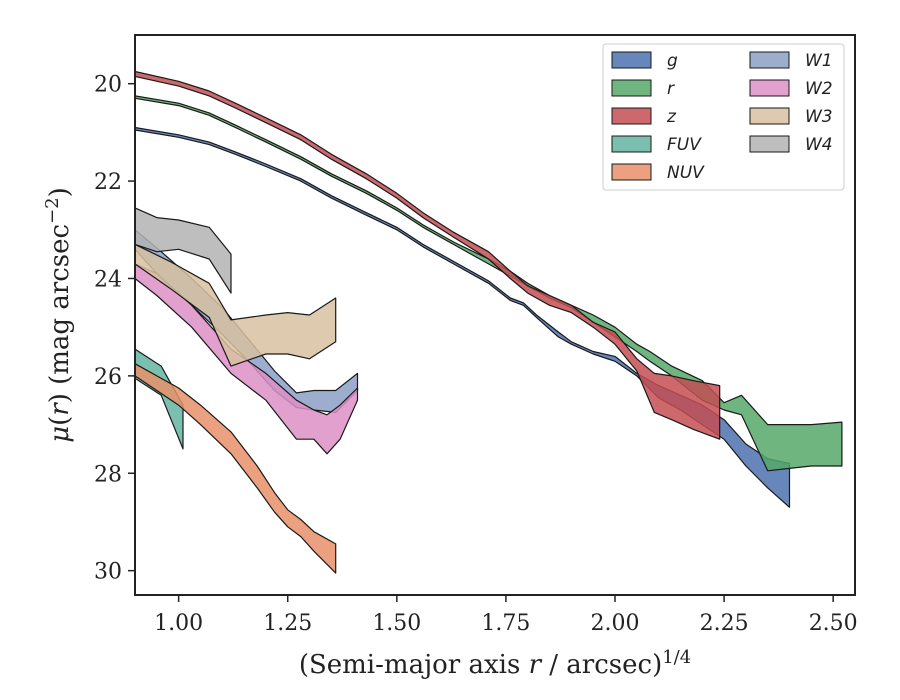  Describe the element at coordinates (178, 623) in the screenshot. I see `x-tick-label: 1.00` at that location.